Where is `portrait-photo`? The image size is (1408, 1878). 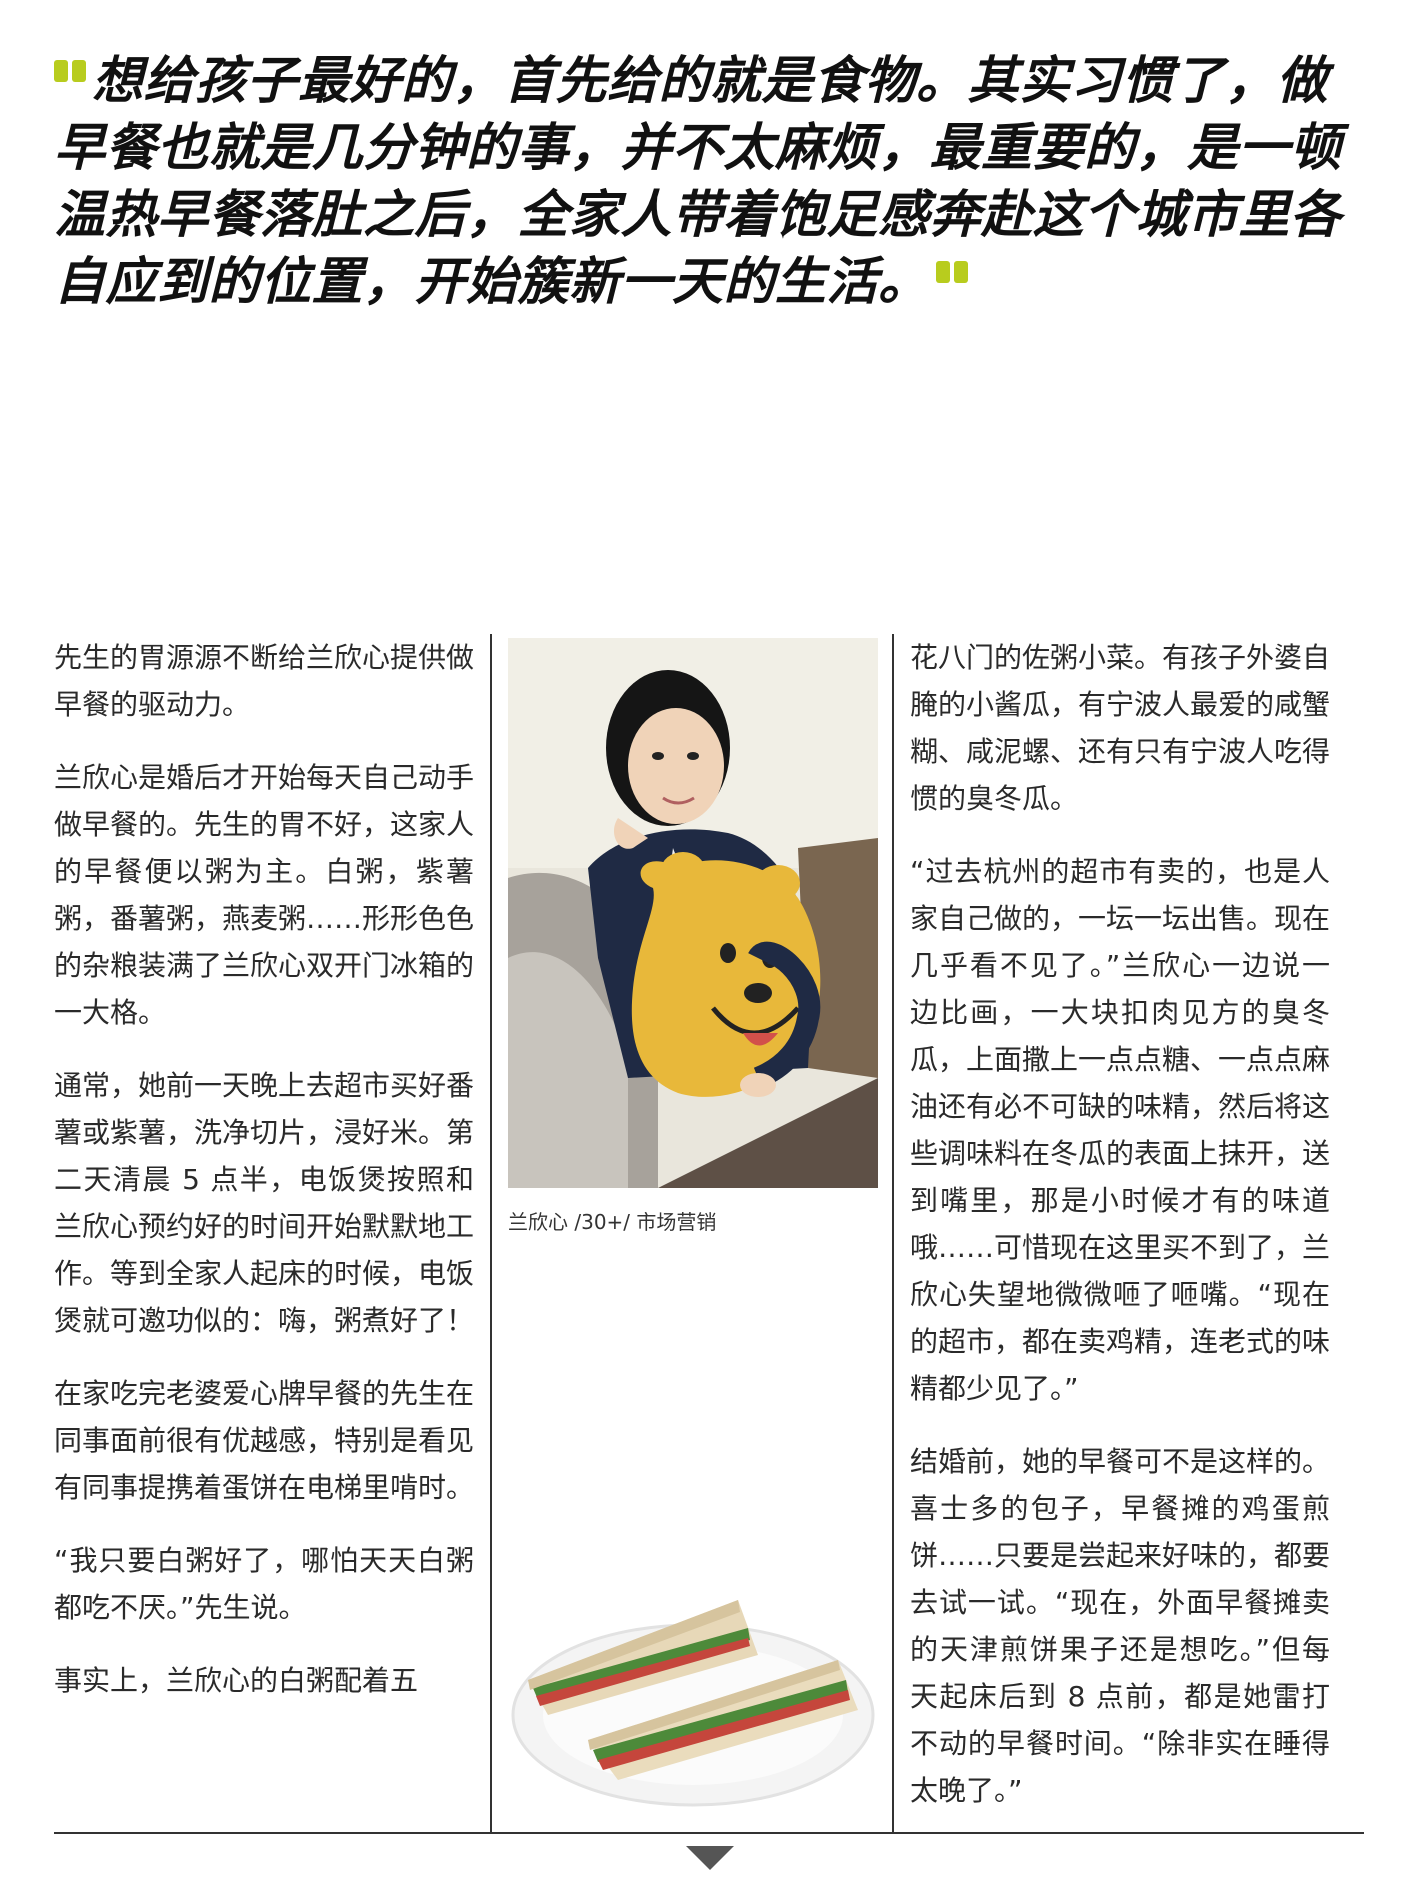 portrait-photo is located at coordinates (693, 913).